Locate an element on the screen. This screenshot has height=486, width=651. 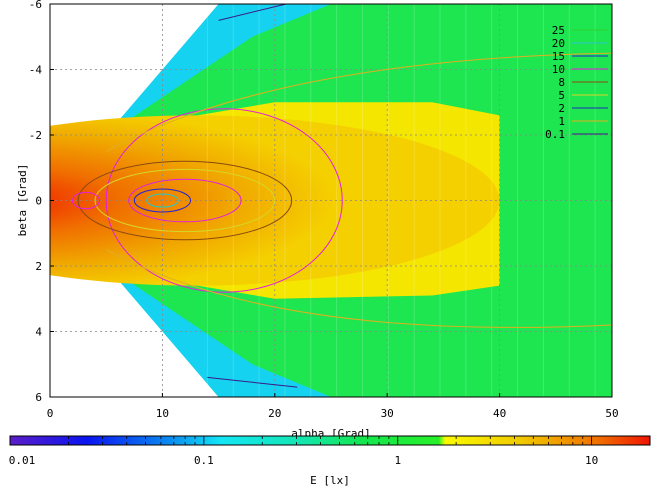
contour-01-bottom is located at coordinates (252, 382).